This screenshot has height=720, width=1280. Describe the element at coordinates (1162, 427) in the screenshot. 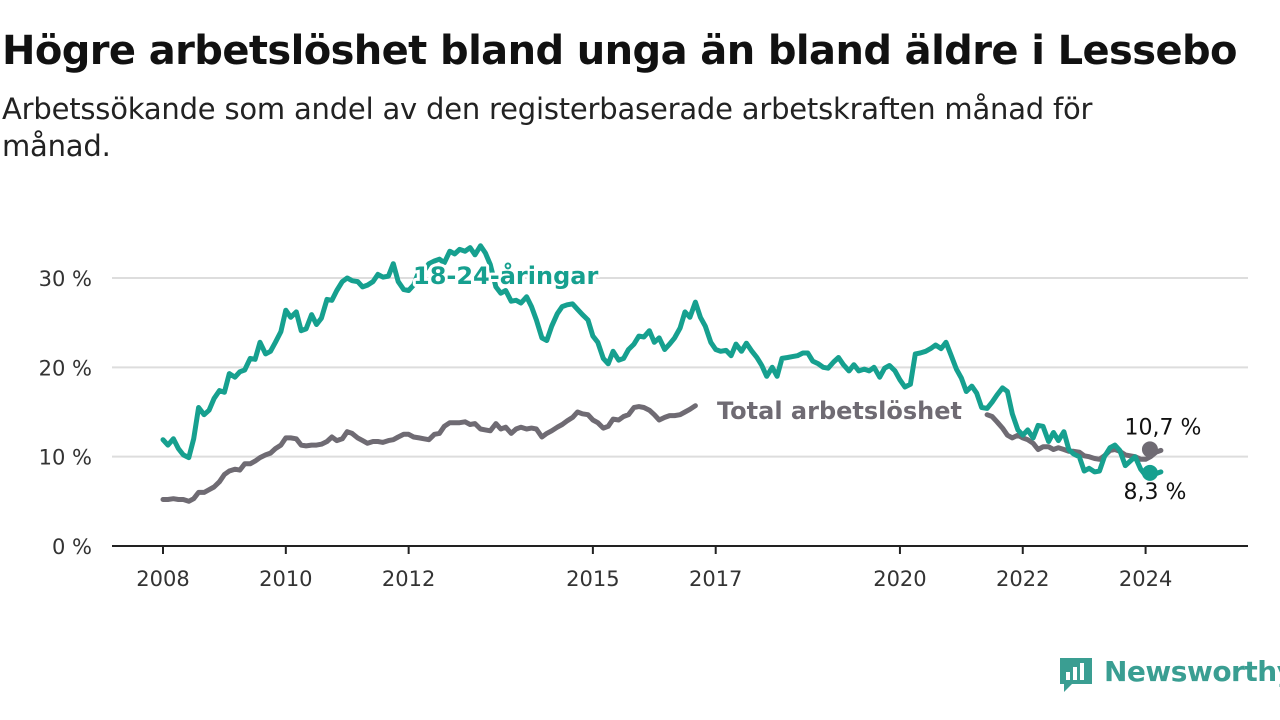

I see `total-end-label: 10,7 %` at that location.